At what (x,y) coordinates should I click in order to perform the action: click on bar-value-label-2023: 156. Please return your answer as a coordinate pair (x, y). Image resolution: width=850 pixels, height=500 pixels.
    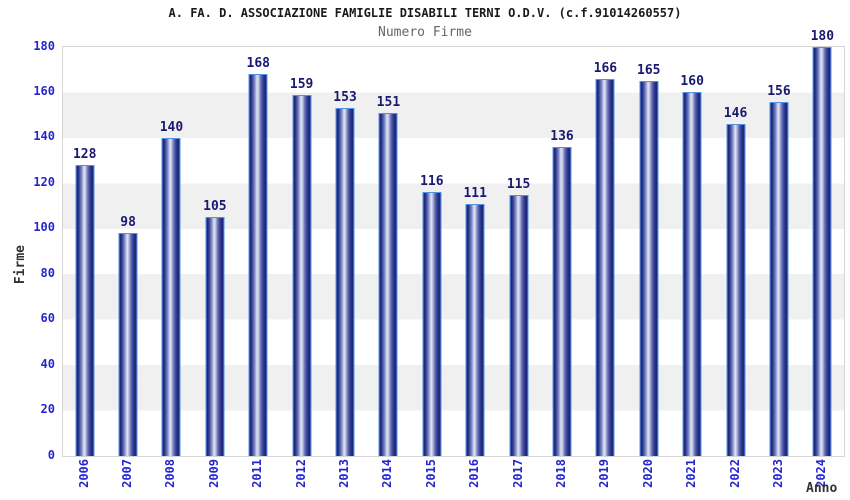
    Looking at the image, I should click on (779, 91).